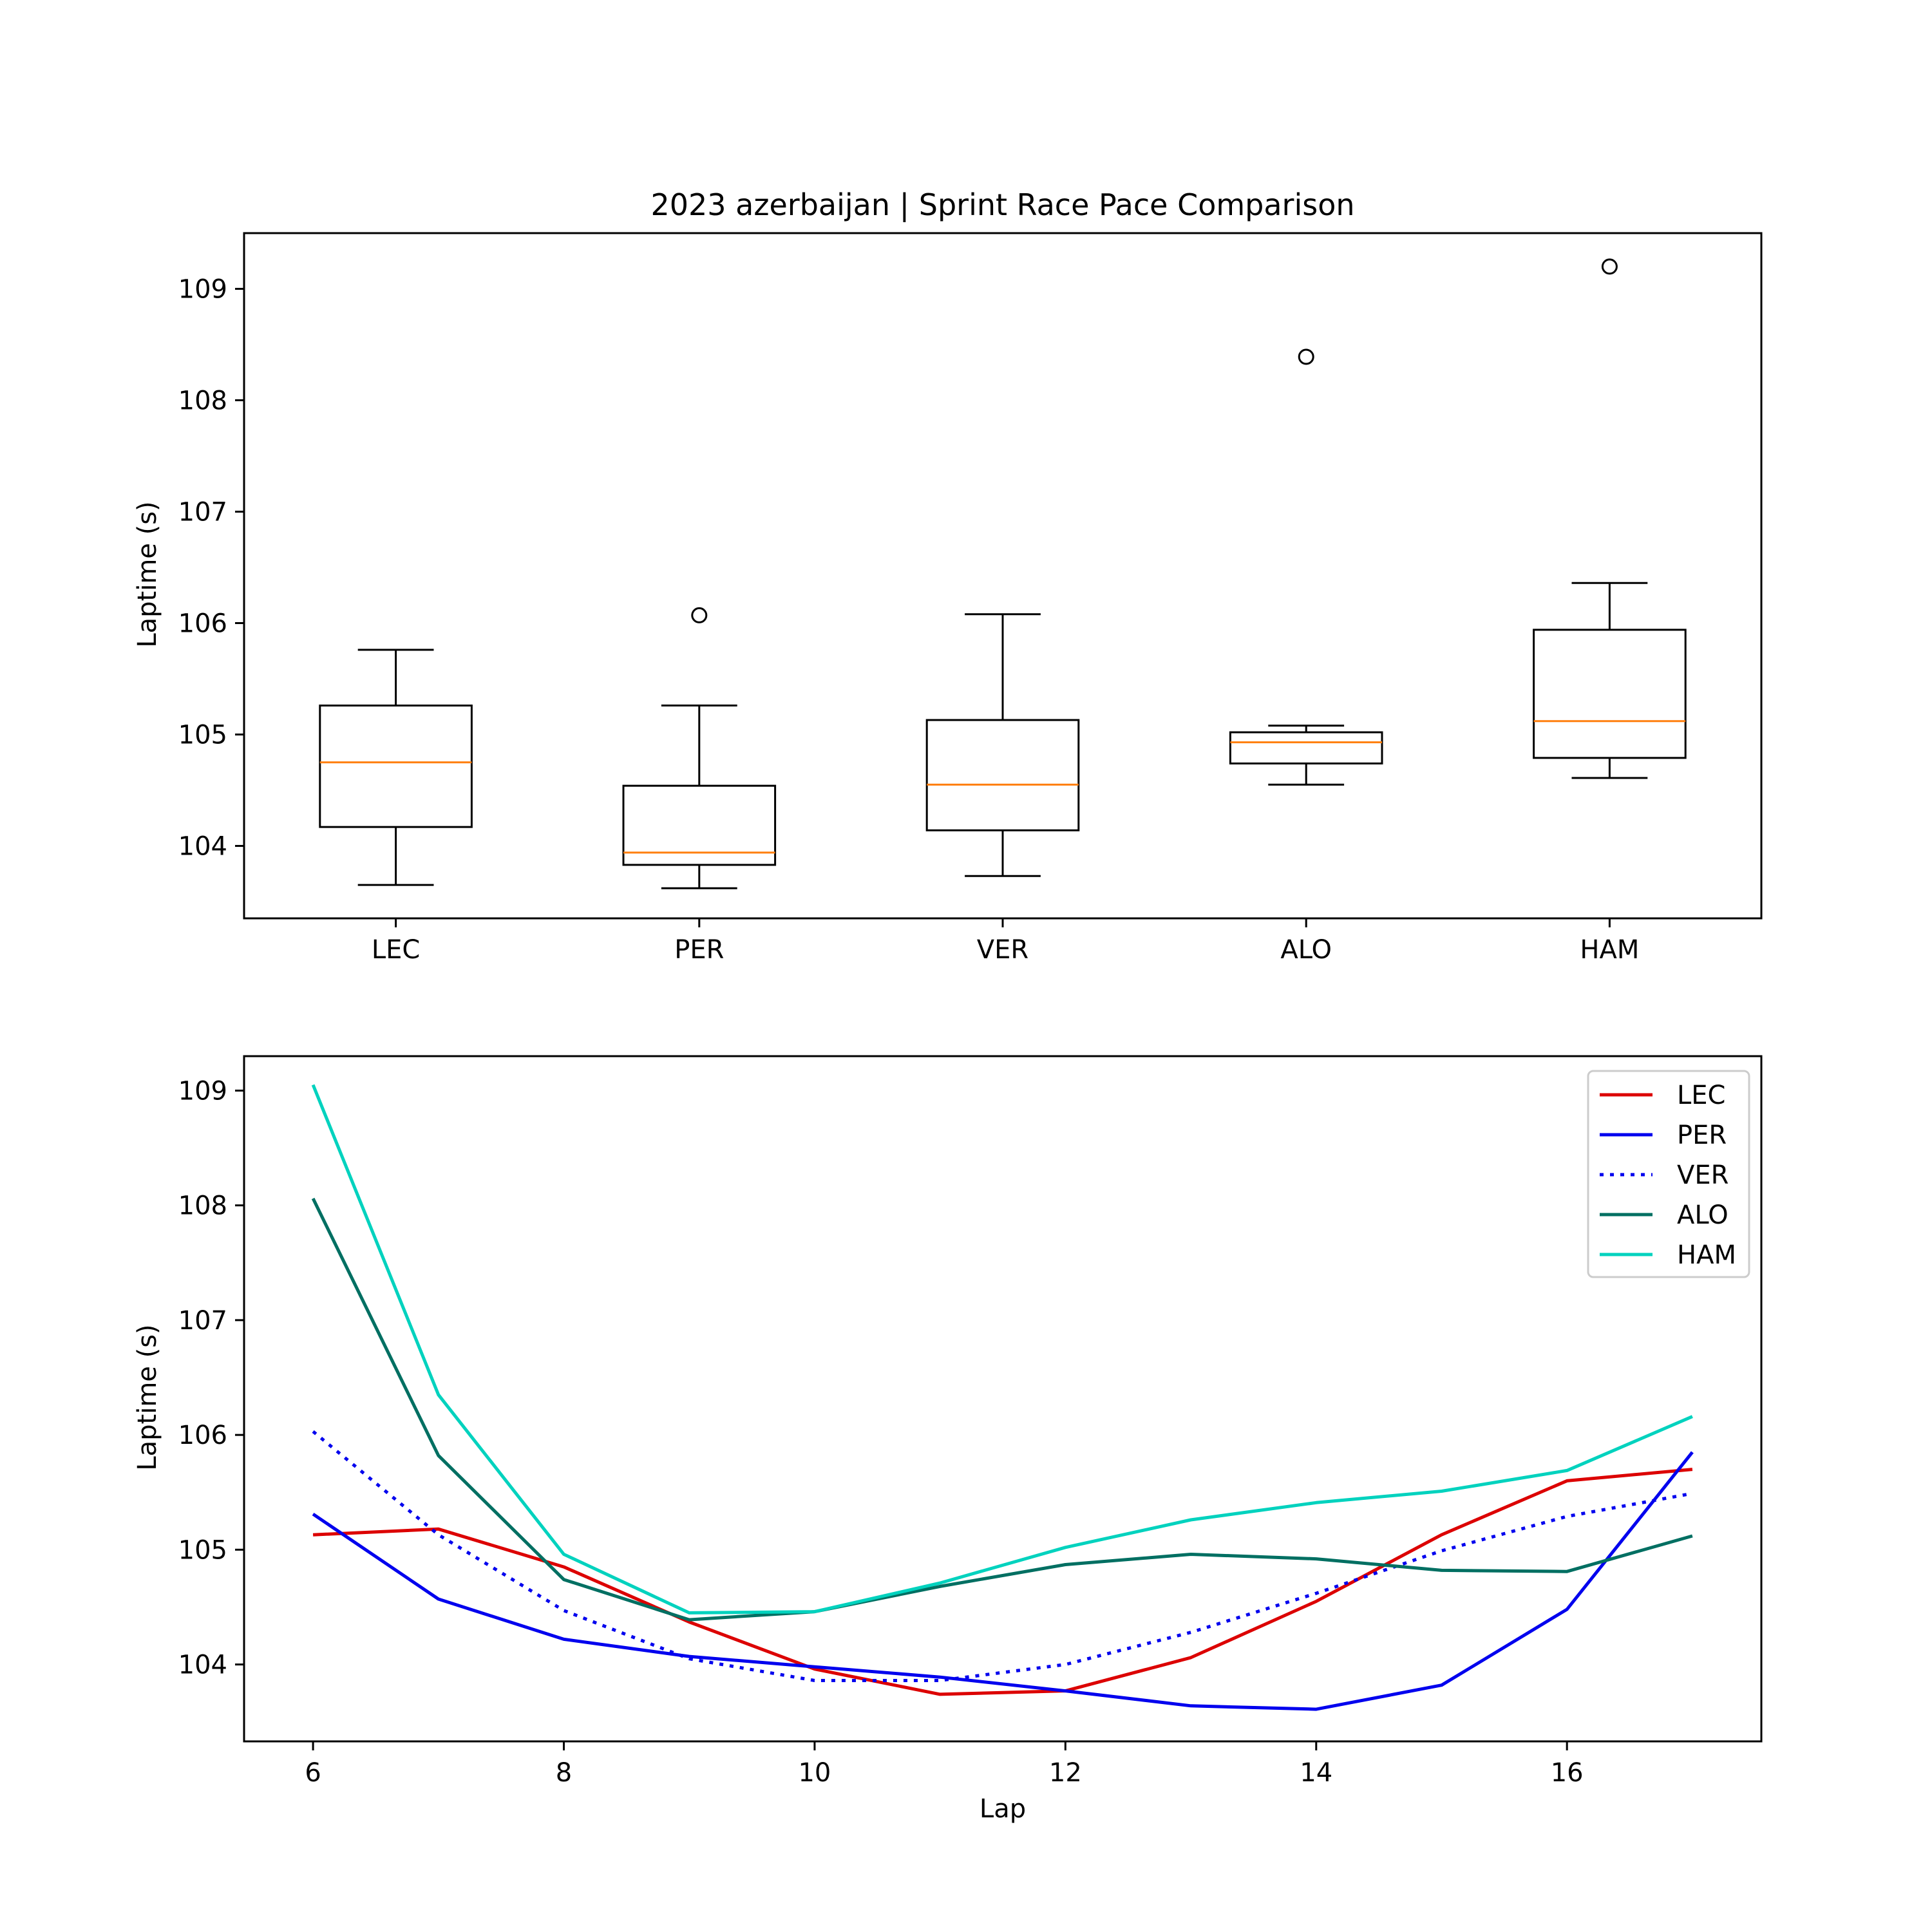 The width and height of the screenshot is (1932, 1932). I want to click on line-x-tick-label: 16, so click(1568, 1773).